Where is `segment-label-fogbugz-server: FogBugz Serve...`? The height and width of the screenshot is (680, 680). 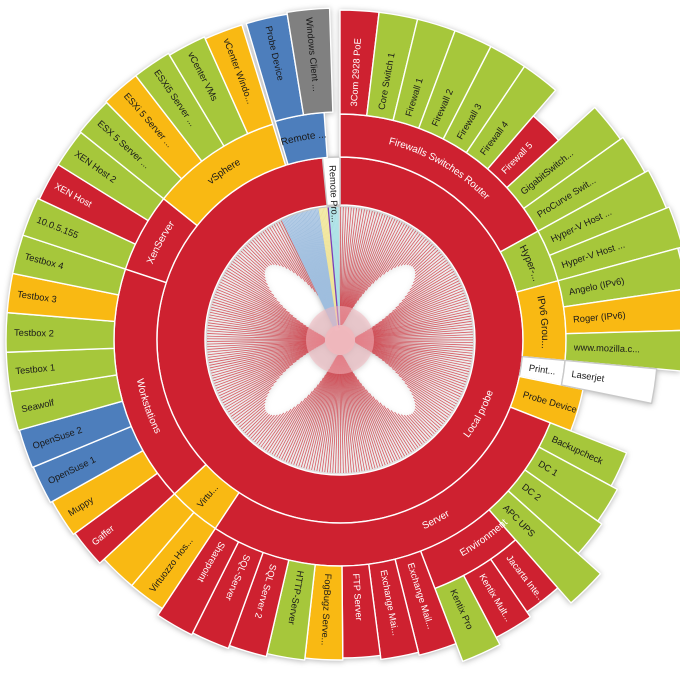
segment-label-fogbugz-server: FogBugz Serve... is located at coordinates (327, 609).